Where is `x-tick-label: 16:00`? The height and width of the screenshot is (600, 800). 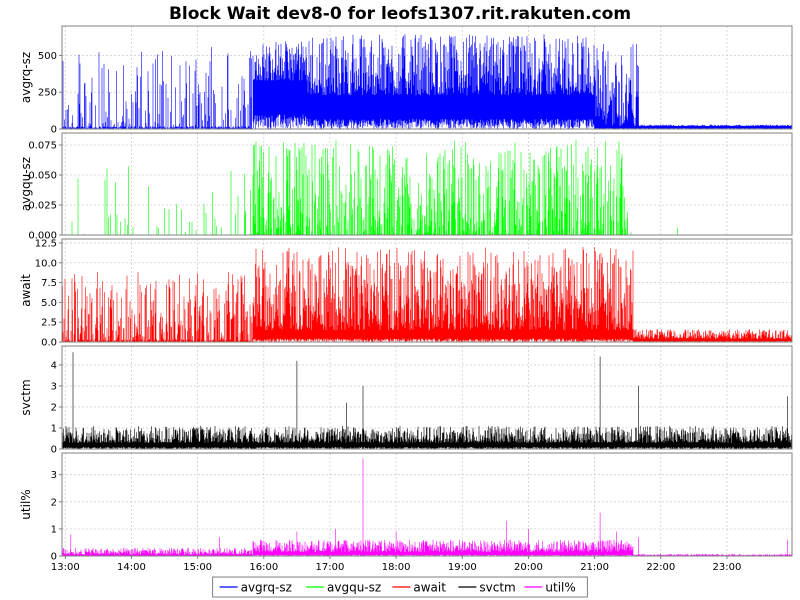
x-tick-label: 16:00 is located at coordinates (263, 567).